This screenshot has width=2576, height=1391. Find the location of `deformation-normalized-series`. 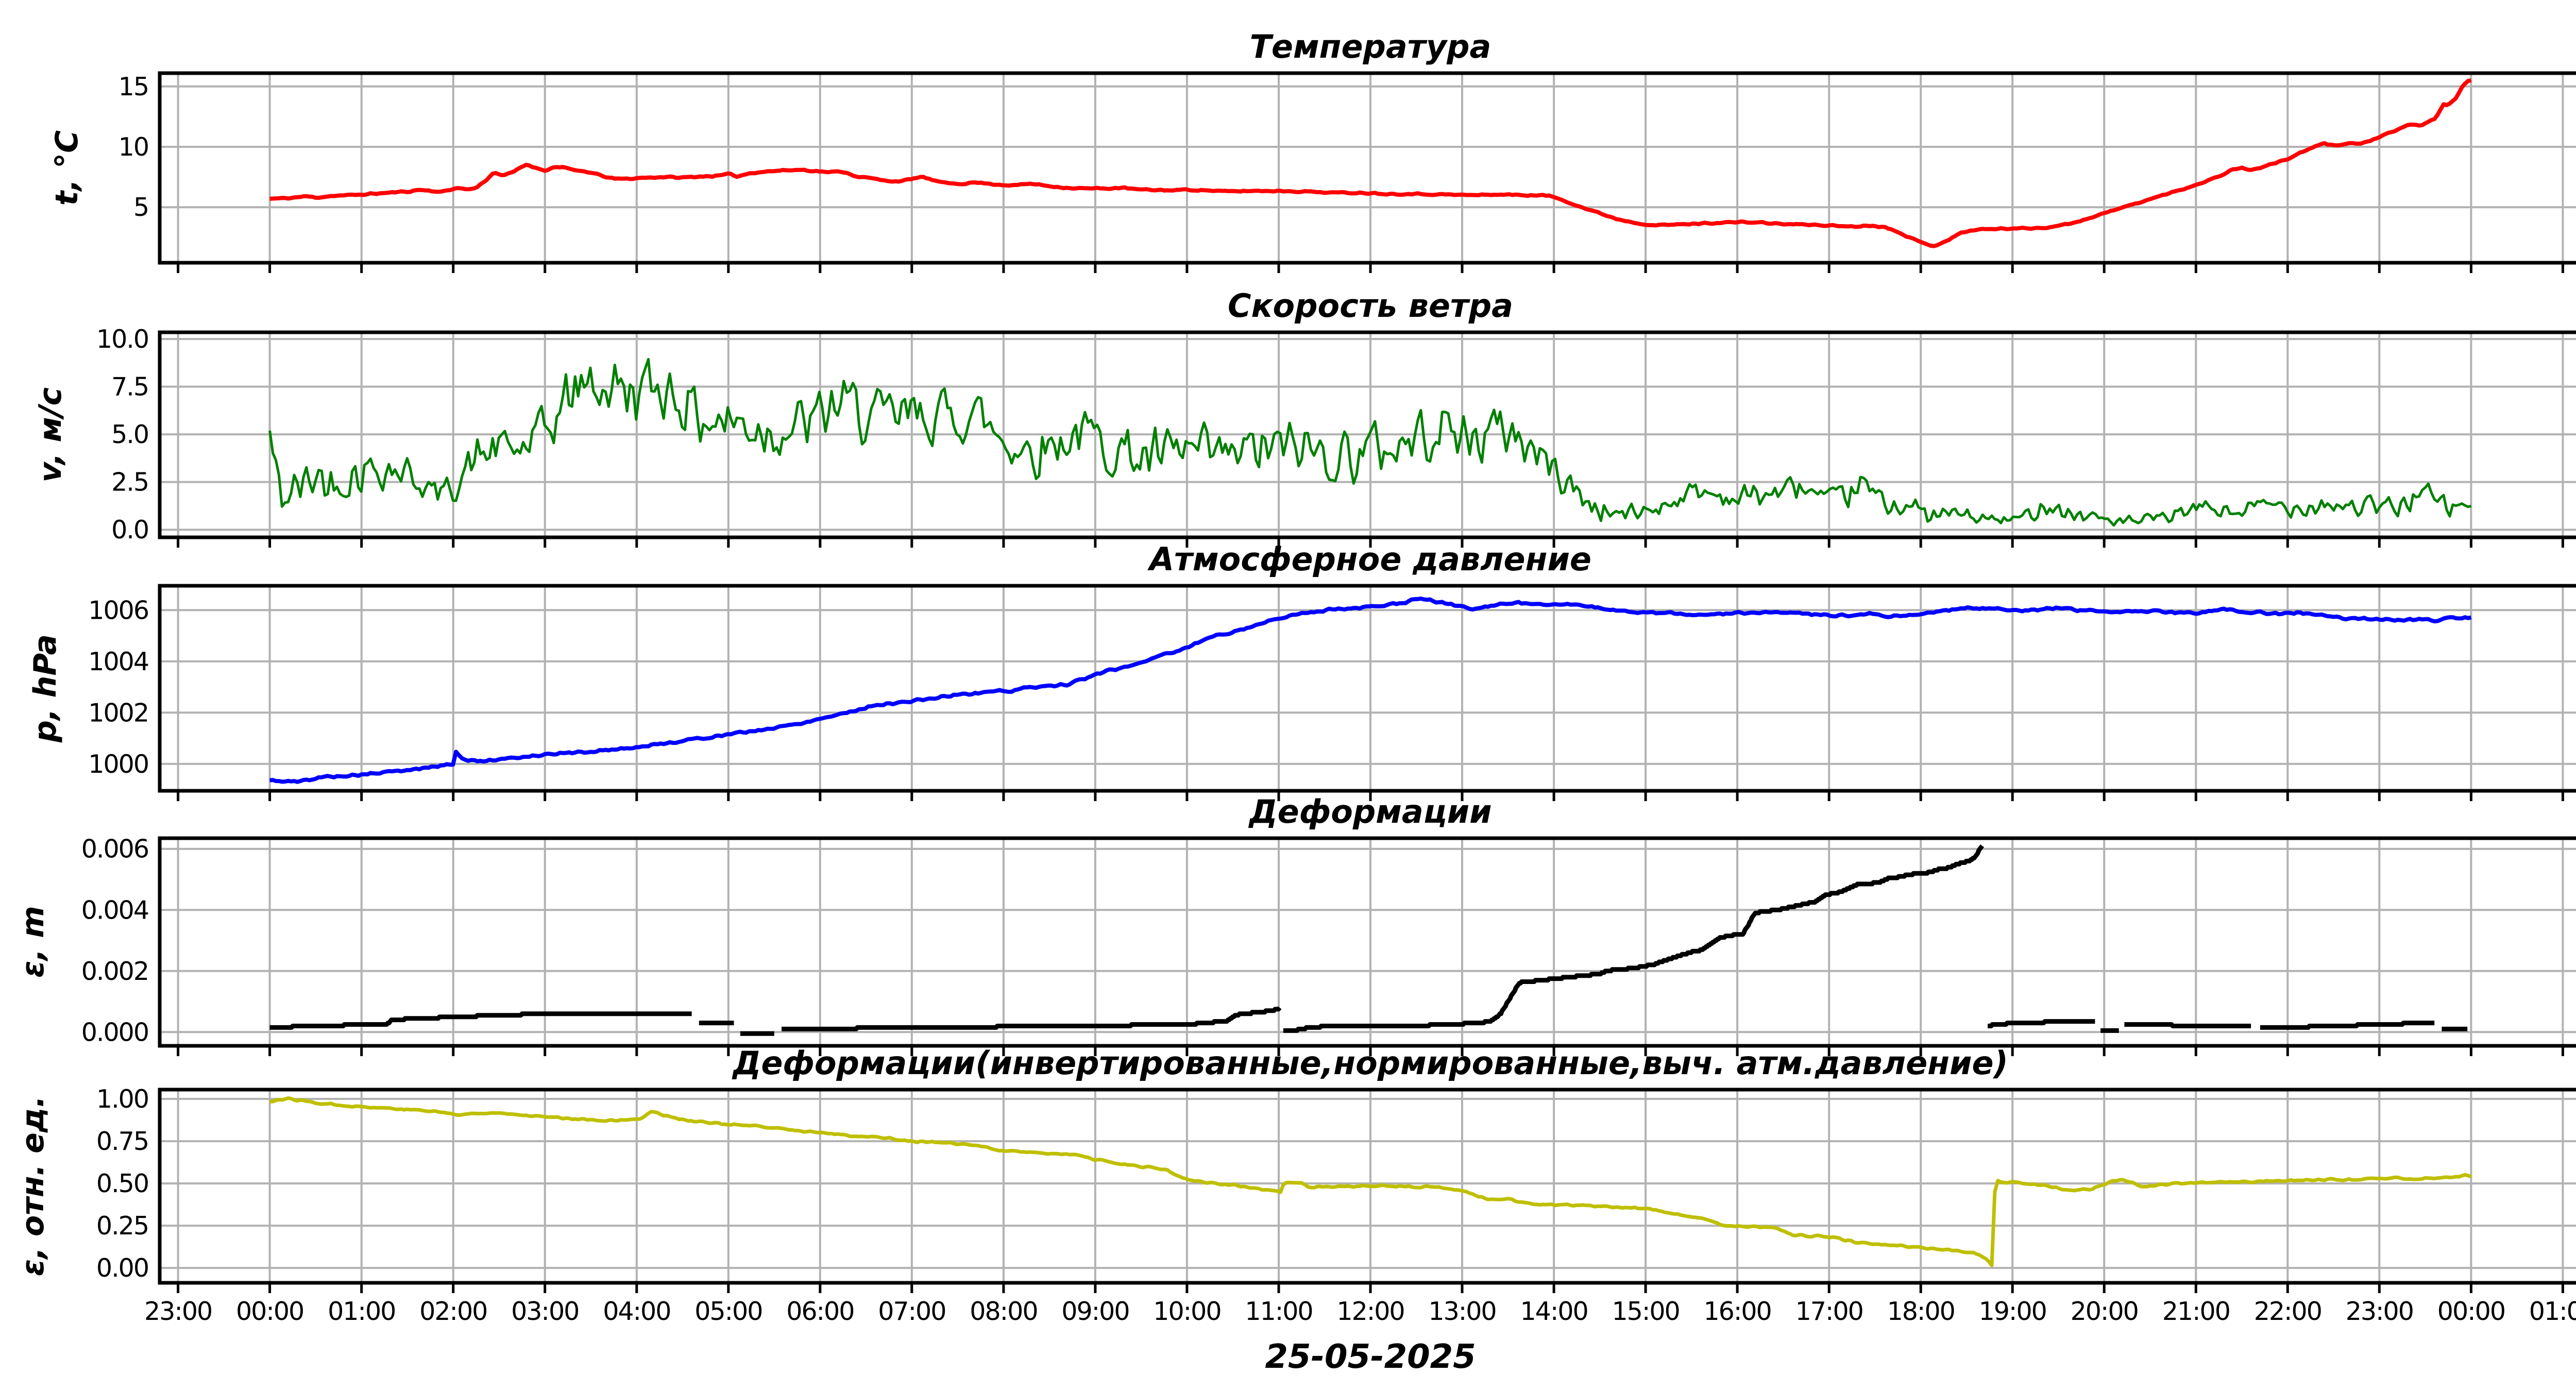

deformation-normalized-series is located at coordinates (1370, 1181).